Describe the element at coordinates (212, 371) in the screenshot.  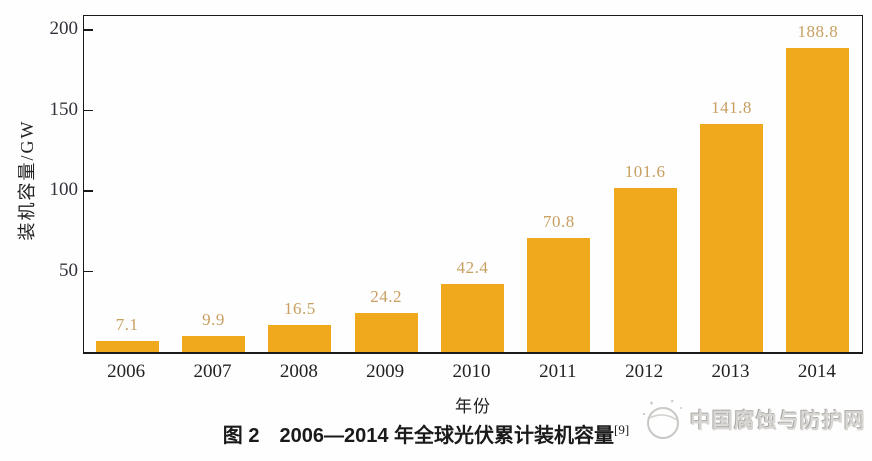
I see `x-tick-2007: 2007` at that location.